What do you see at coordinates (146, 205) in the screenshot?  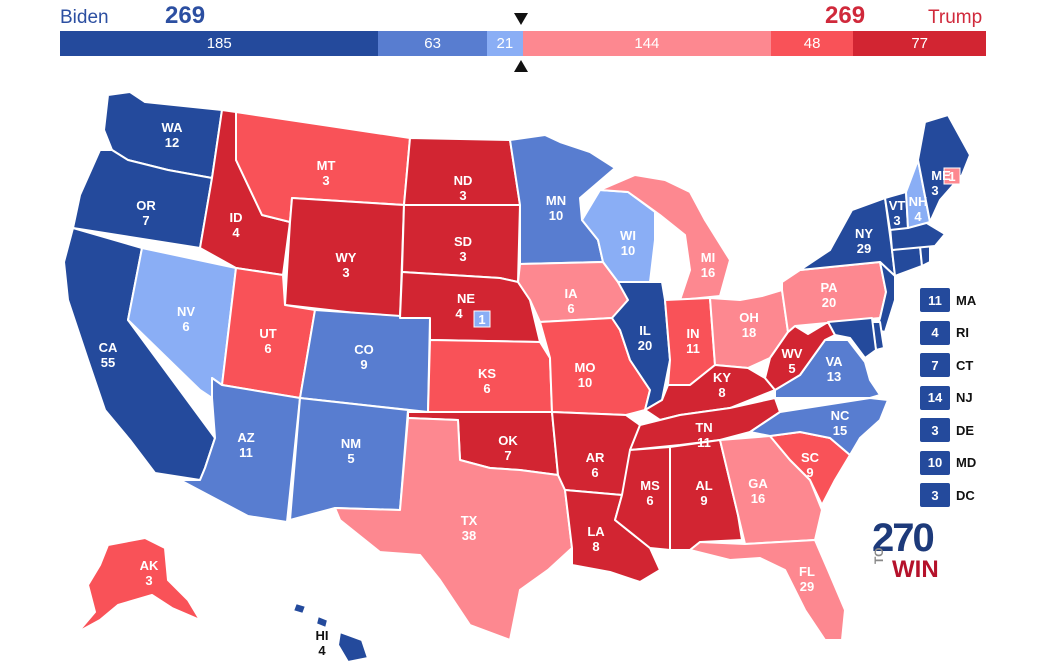 I see `state-label-or: OR` at bounding box center [146, 205].